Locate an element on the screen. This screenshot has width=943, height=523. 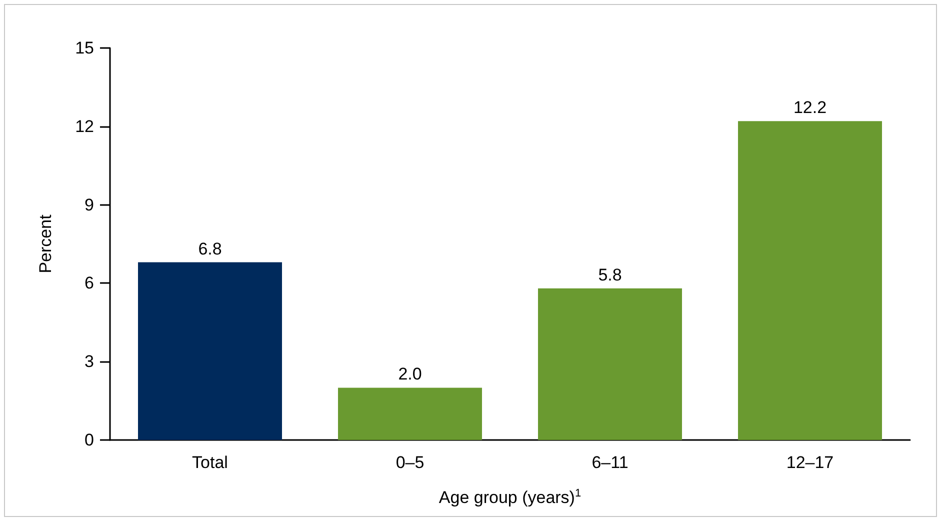
y-tick-label: 12 is located at coordinates (84, 126).